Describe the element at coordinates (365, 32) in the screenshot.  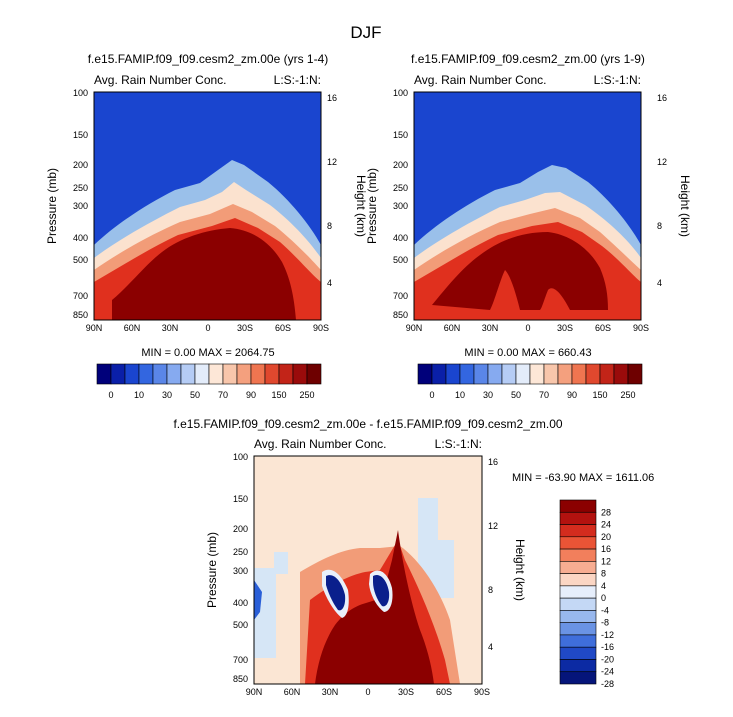
I see `page-title: DJF` at that location.